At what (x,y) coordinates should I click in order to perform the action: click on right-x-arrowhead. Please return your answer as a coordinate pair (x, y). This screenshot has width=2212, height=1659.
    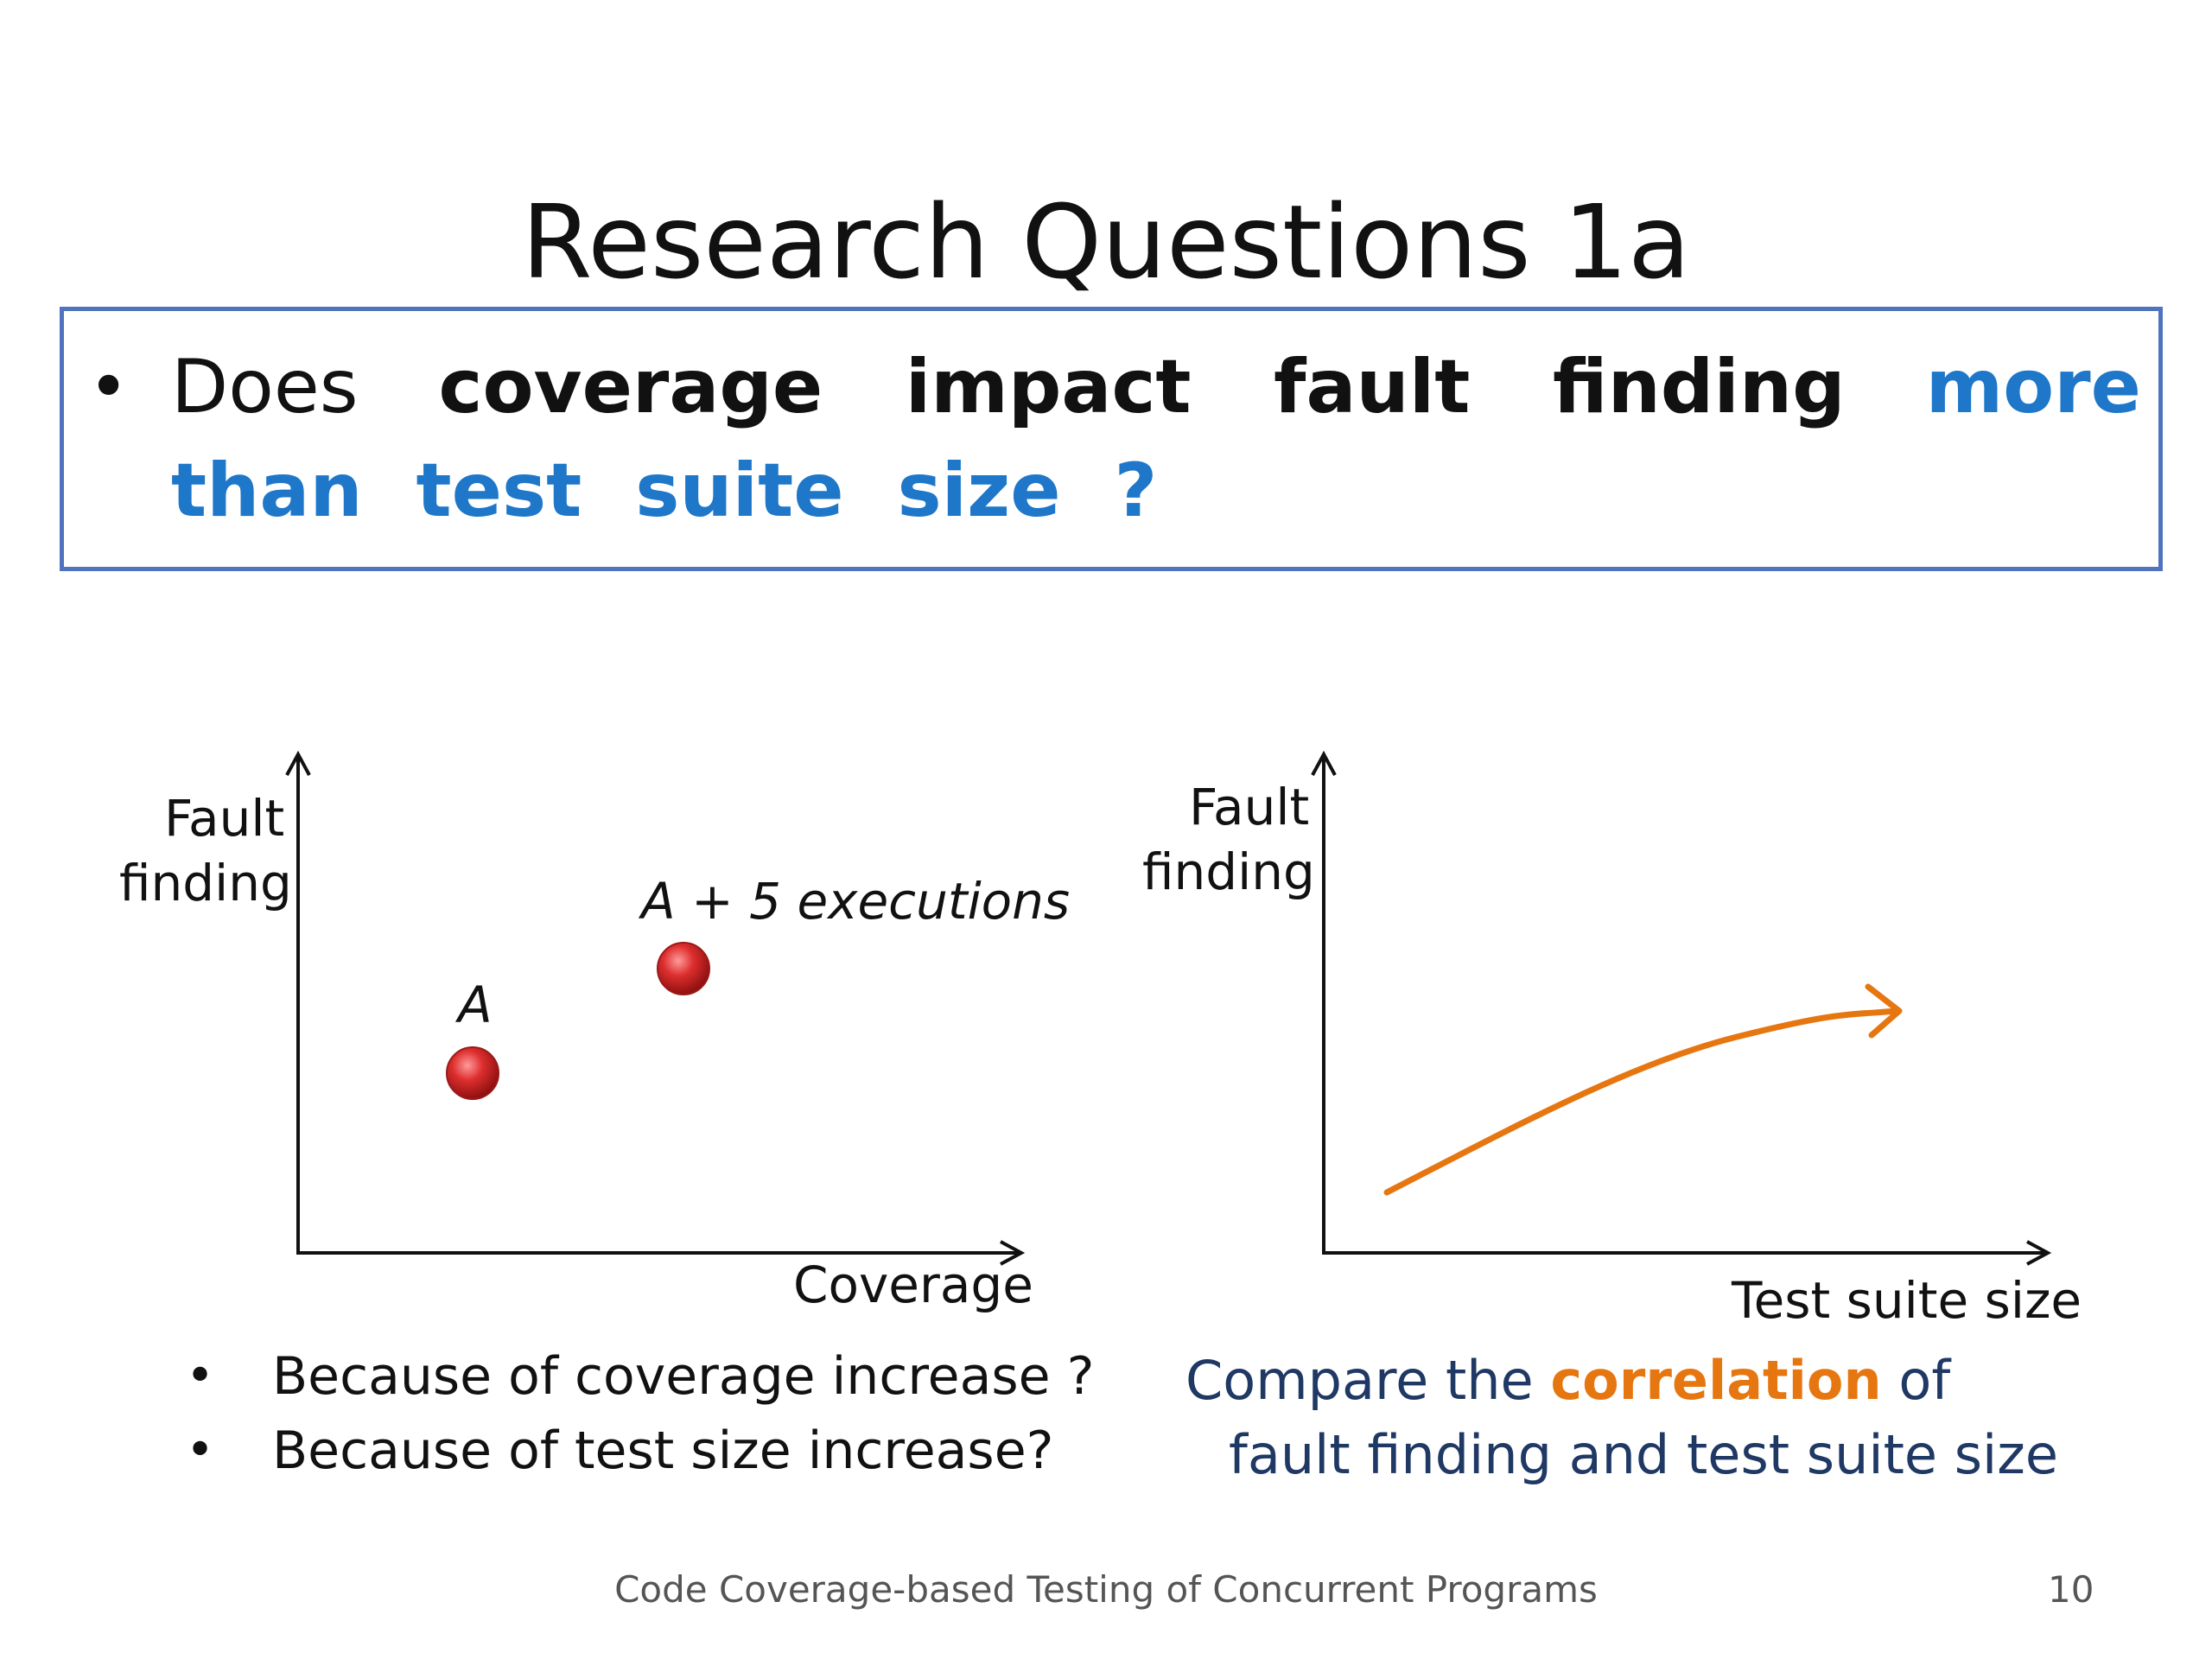
    Looking at the image, I should click on (2039, 1253).